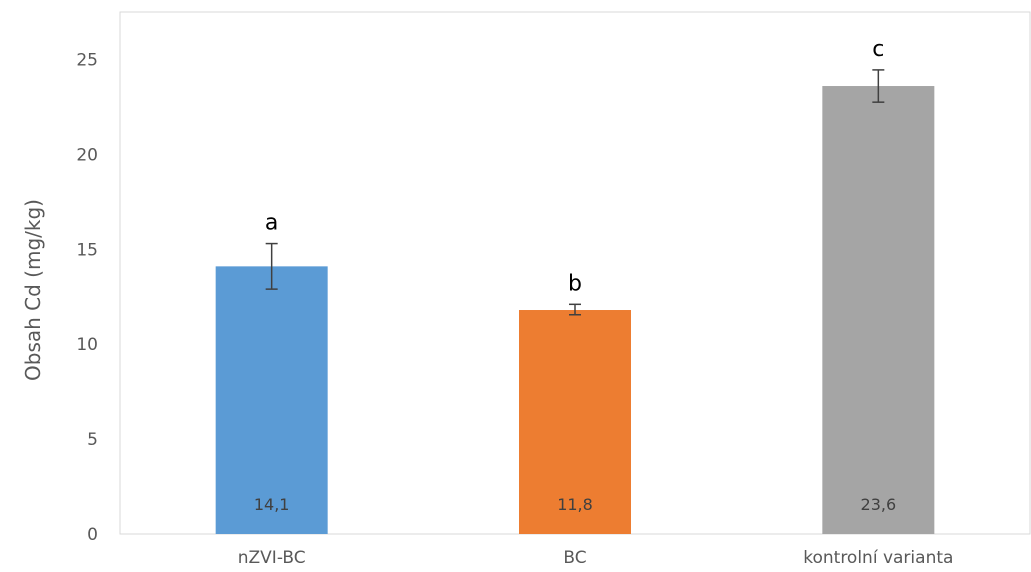 The image size is (1031, 572). Describe the element at coordinates (87, 250) in the screenshot. I see `y-tick-label: 15` at that location.